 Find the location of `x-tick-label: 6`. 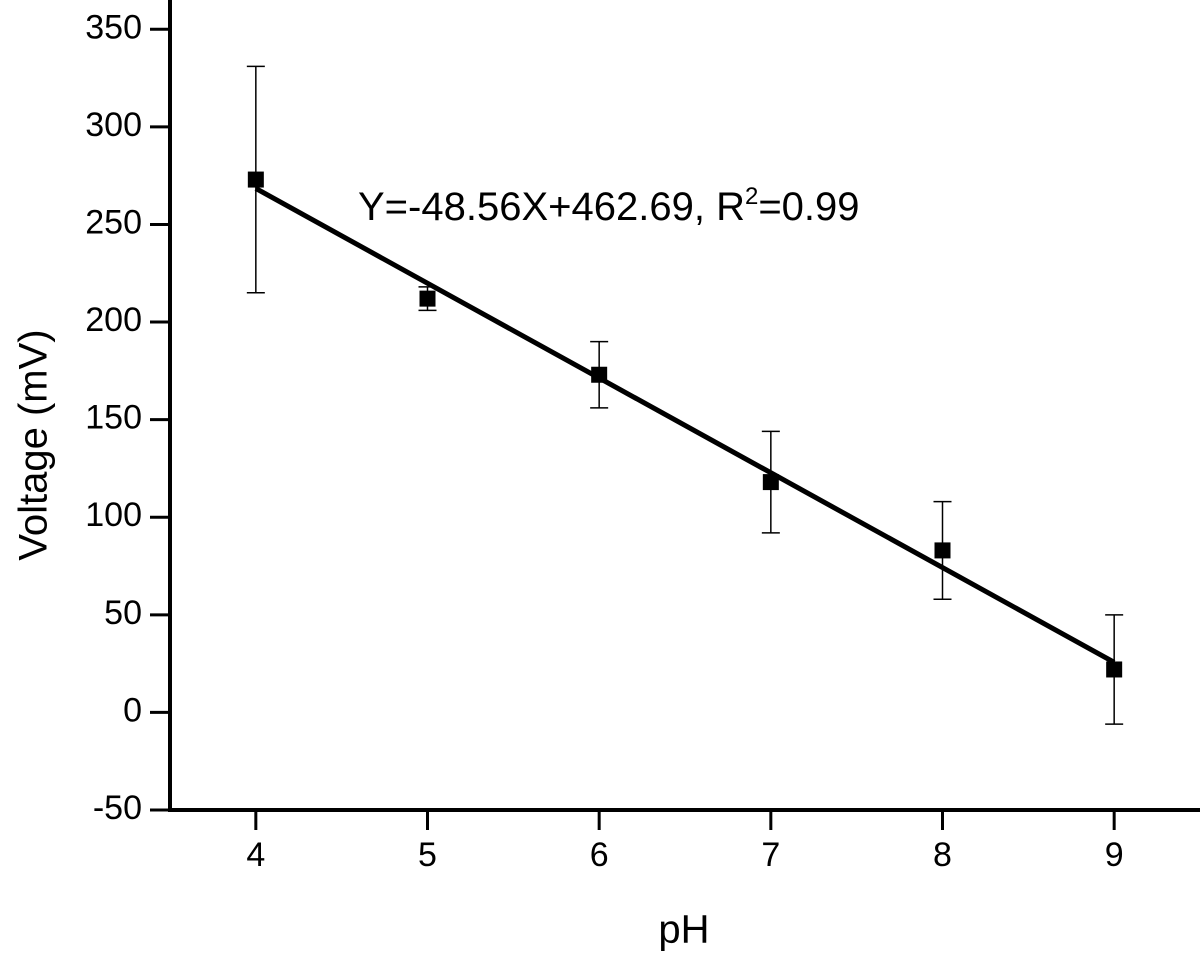

x-tick-label: 6 is located at coordinates (599, 855).